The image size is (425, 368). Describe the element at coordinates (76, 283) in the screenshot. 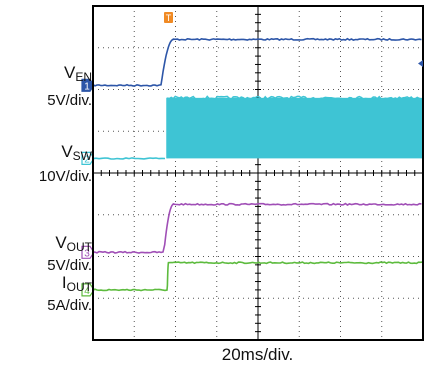

I see `ch4-label: IOUT` at that location.